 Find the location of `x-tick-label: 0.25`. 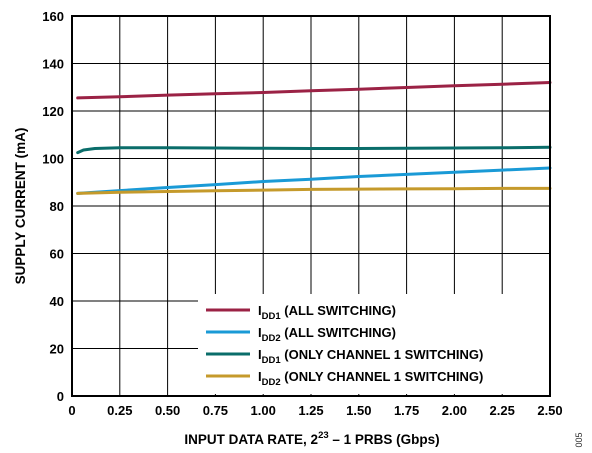

x-tick-label: 0.25 is located at coordinates (119, 410).